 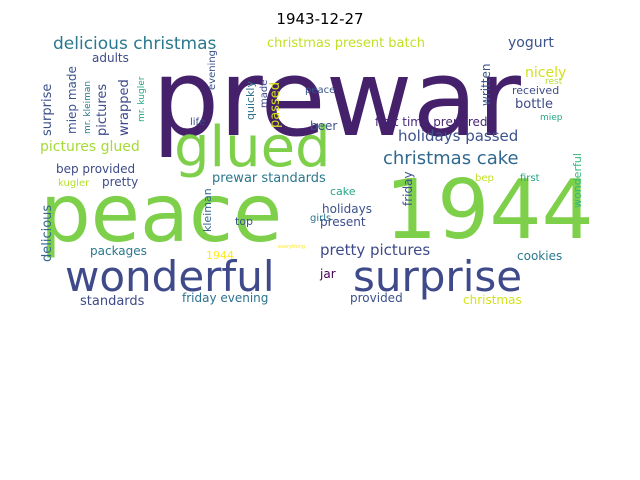 What do you see at coordinates (530, 178) in the screenshot?
I see `word-first: first` at bounding box center [530, 178].